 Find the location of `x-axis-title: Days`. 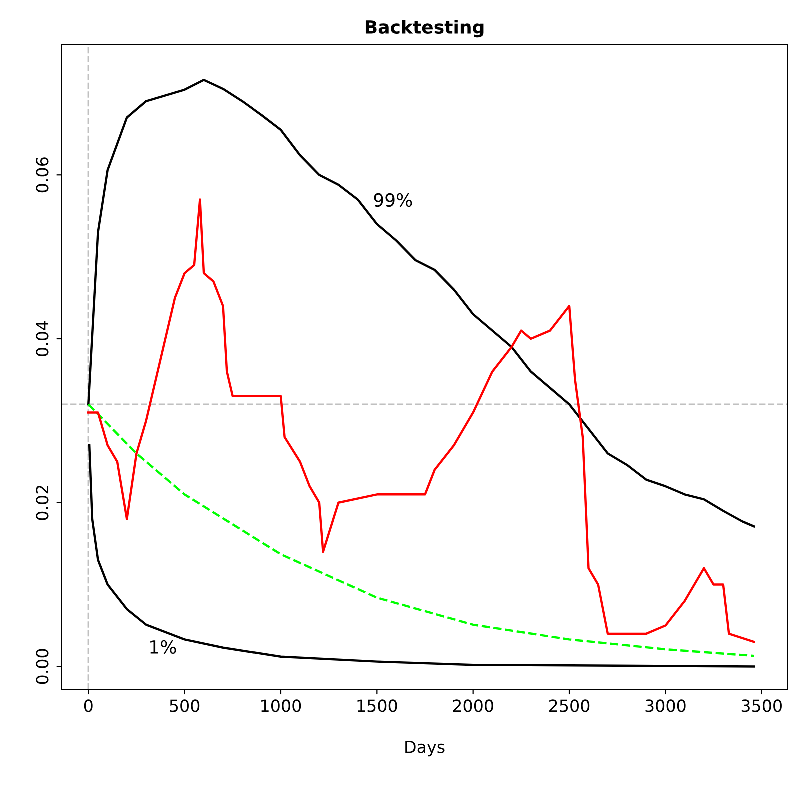

x-axis-title: Days is located at coordinates (425, 749).